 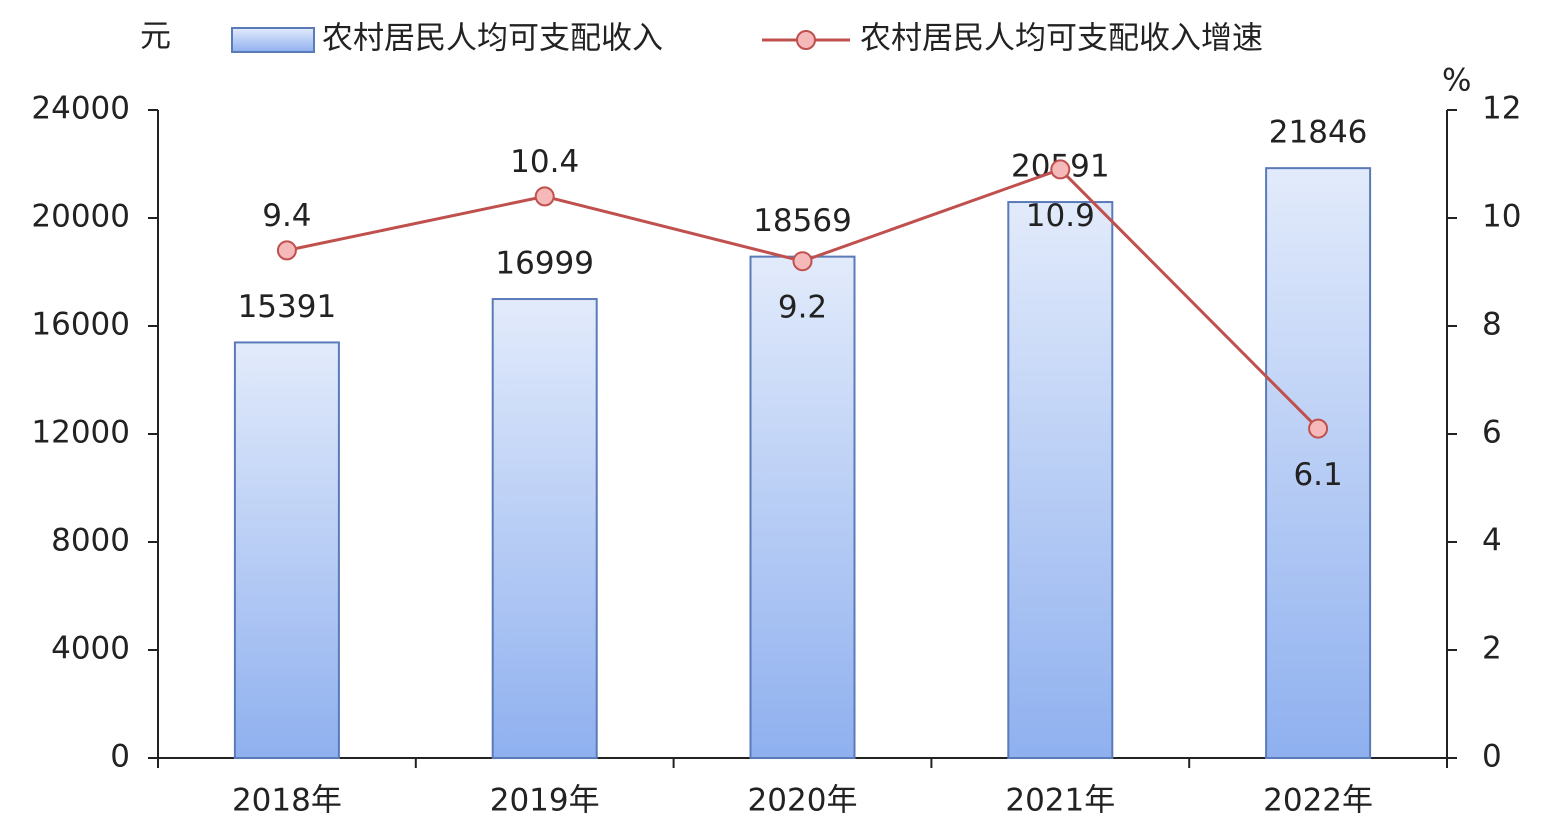 What do you see at coordinates (806, 40) in the screenshot?
I see `legend-marker` at bounding box center [806, 40].